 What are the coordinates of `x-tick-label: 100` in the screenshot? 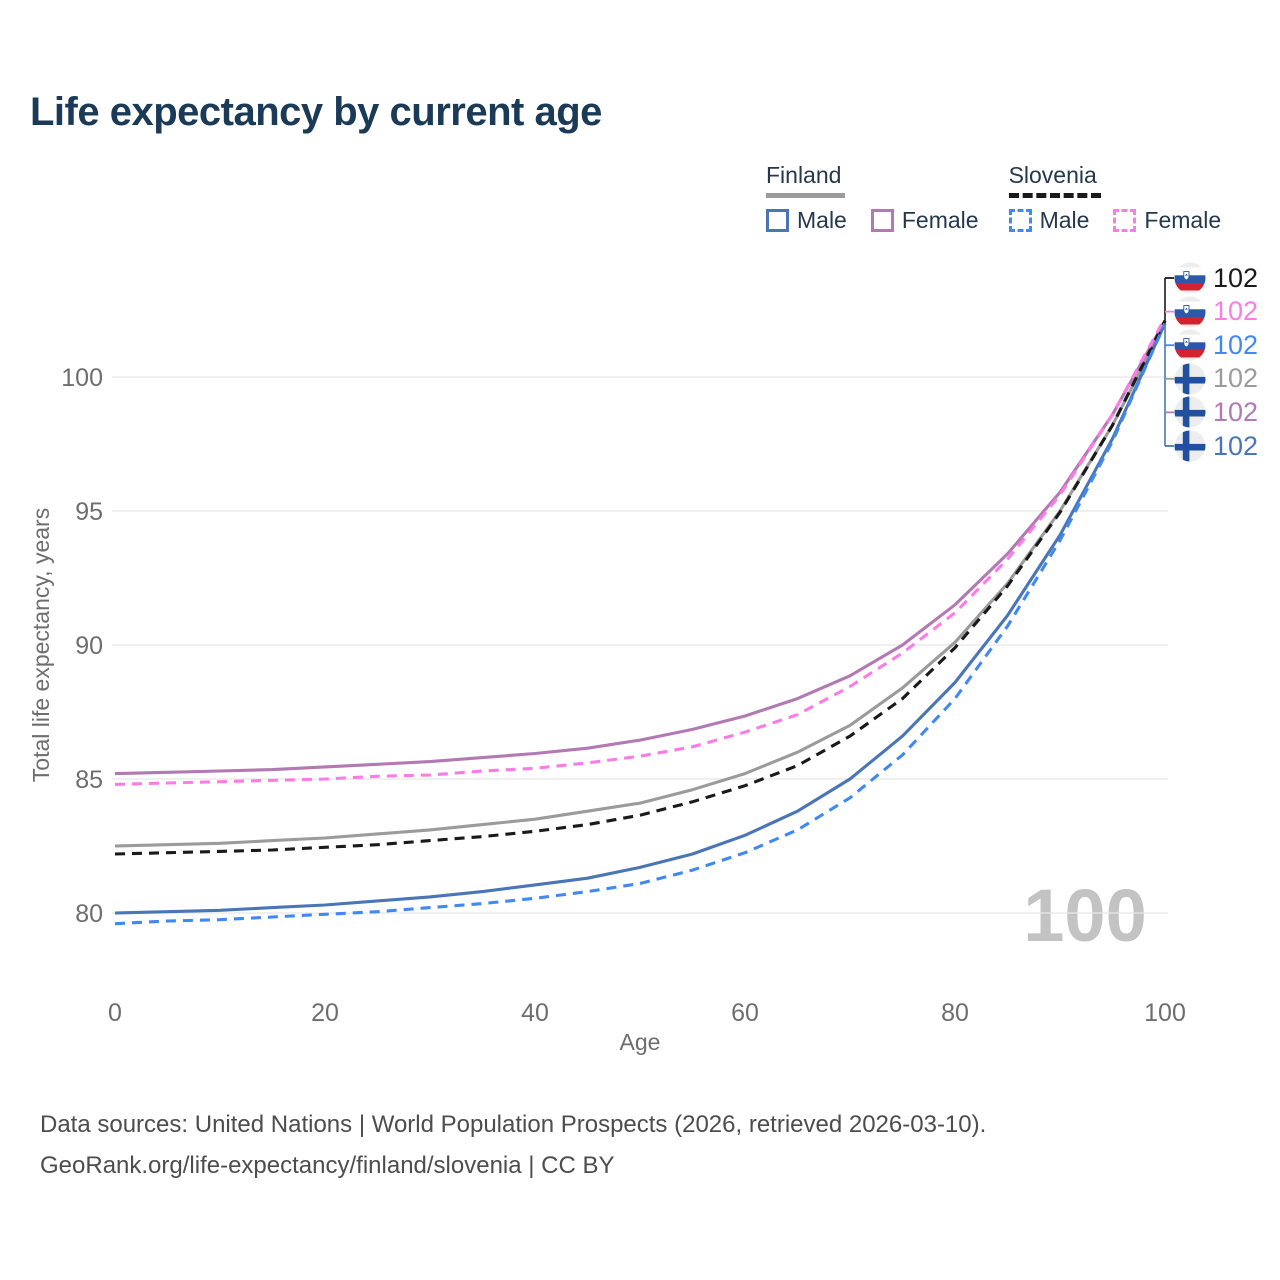 It's located at (1165, 1013).